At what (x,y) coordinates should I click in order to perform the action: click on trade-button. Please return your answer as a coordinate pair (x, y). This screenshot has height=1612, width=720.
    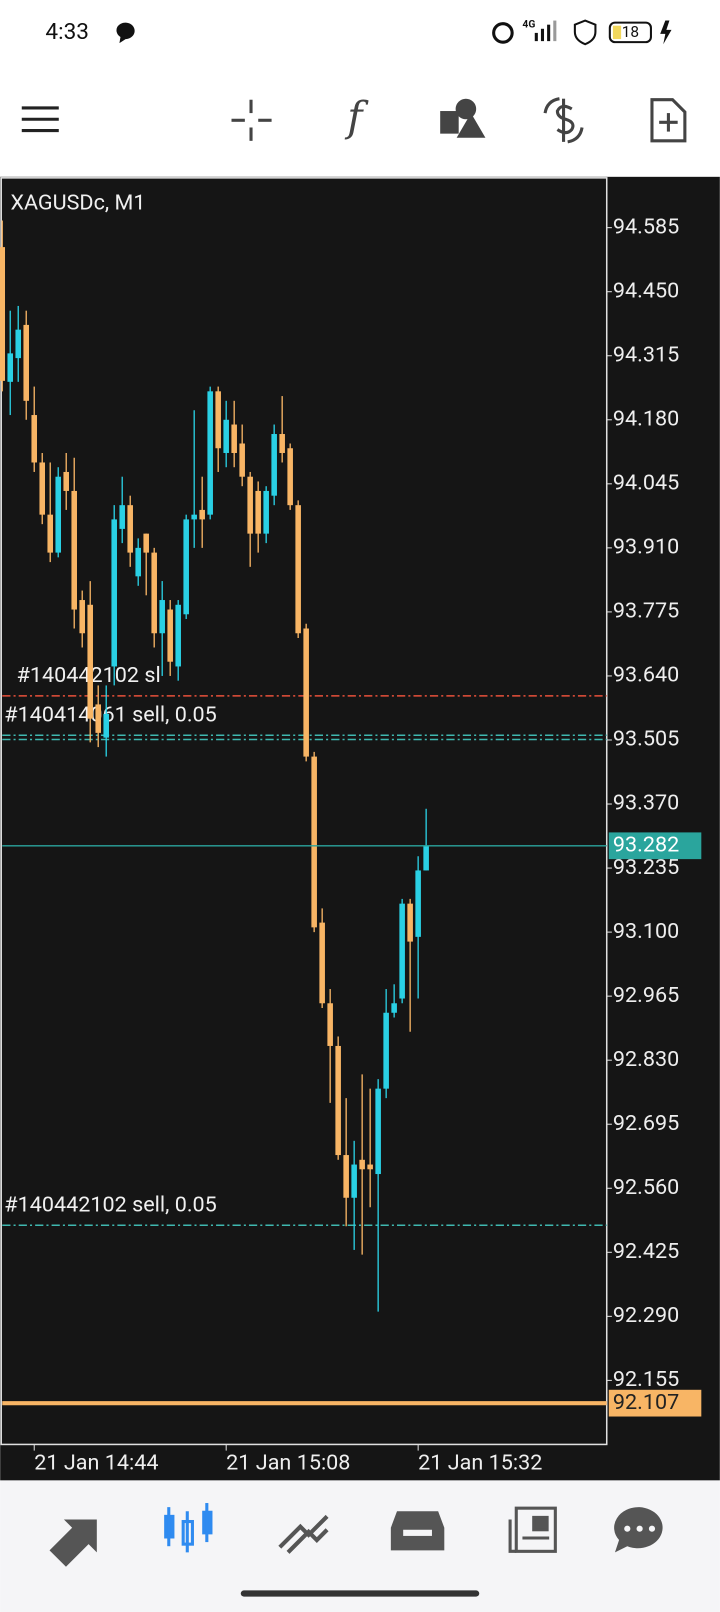
    Looking at the image, I should click on (563, 120).